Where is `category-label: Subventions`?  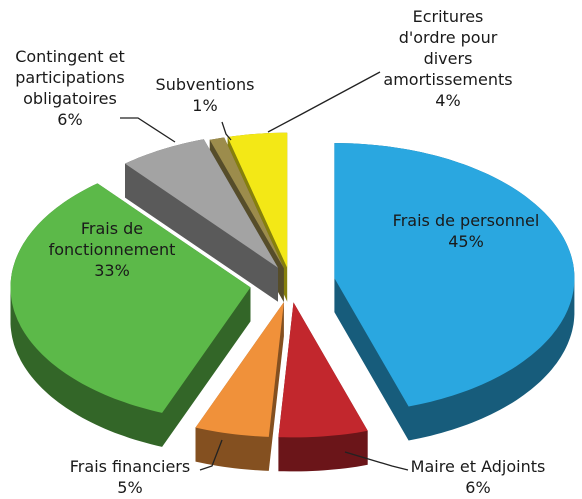
category-label: Subventions is located at coordinates (205, 84).